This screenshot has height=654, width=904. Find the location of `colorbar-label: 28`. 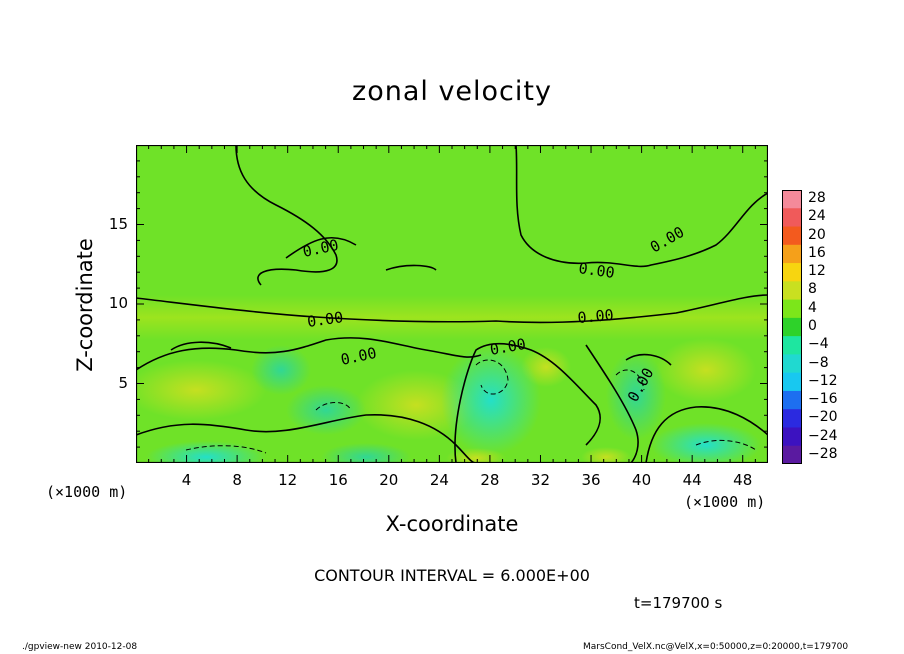

colorbar-label: 28 is located at coordinates (817, 198).